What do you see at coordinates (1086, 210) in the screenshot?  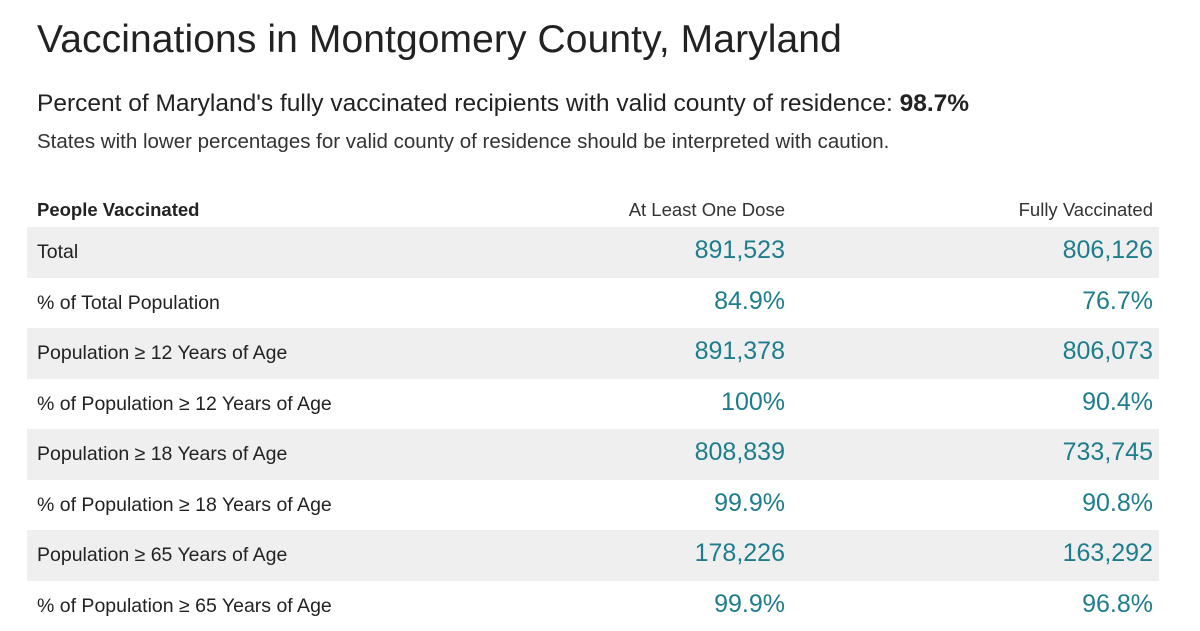 I see `column-header-fully-vaccinated: Fully Vaccinated` at bounding box center [1086, 210].